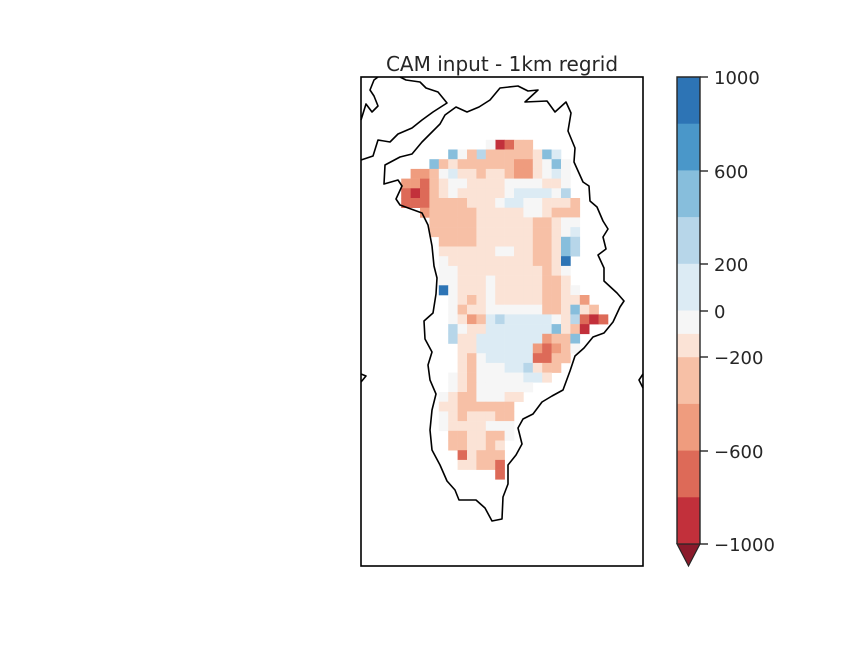  What do you see at coordinates (725, 318) in the screenshot?
I see `colorbar: 1000 600 200 0 −200 −600 −1000` at bounding box center [725, 318].